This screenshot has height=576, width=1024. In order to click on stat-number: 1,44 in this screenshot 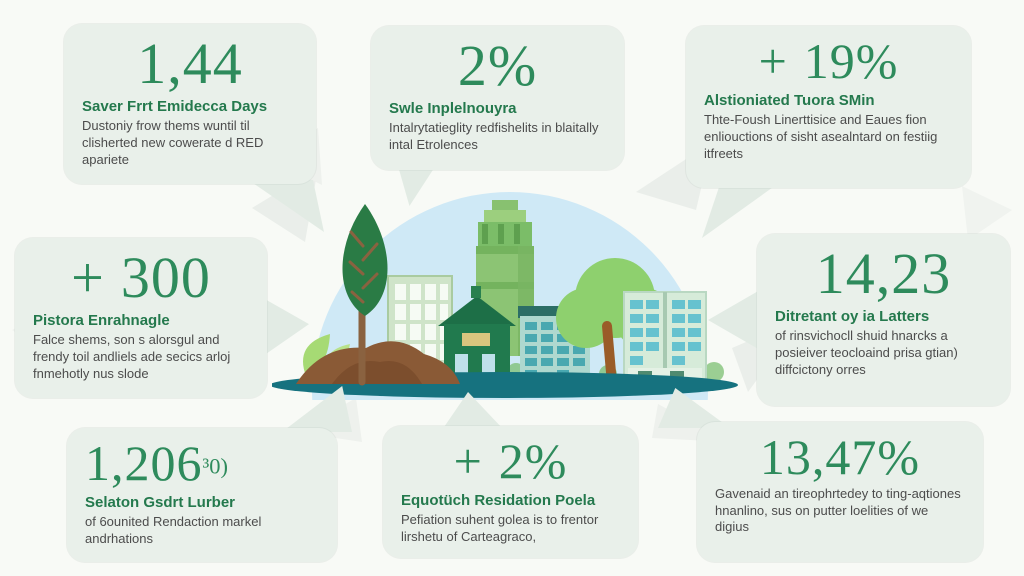, I will do `click(190, 63)`.